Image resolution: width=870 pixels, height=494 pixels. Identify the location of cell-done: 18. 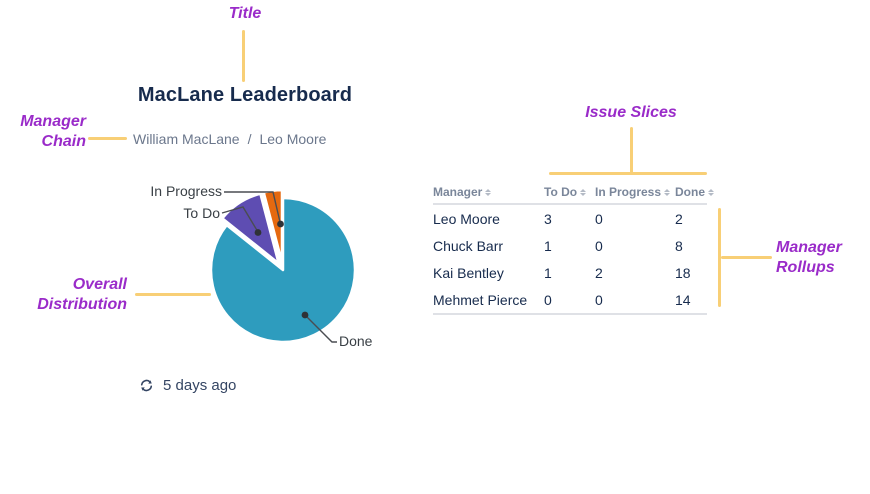
(683, 272).